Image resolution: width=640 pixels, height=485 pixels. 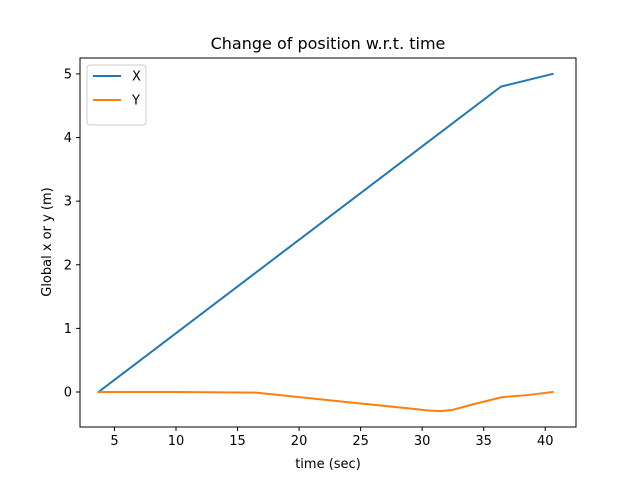 I want to click on legend-label-x: X, so click(x=136, y=77).